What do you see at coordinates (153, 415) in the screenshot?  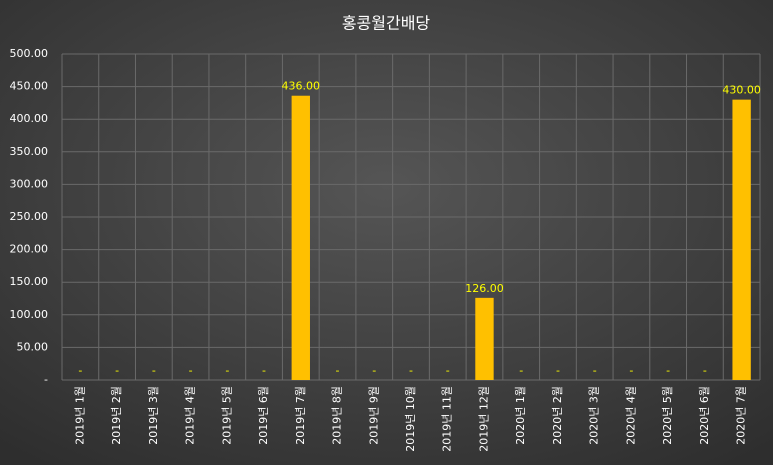 I see `x-tick-label: 2019년 3월` at bounding box center [153, 415].